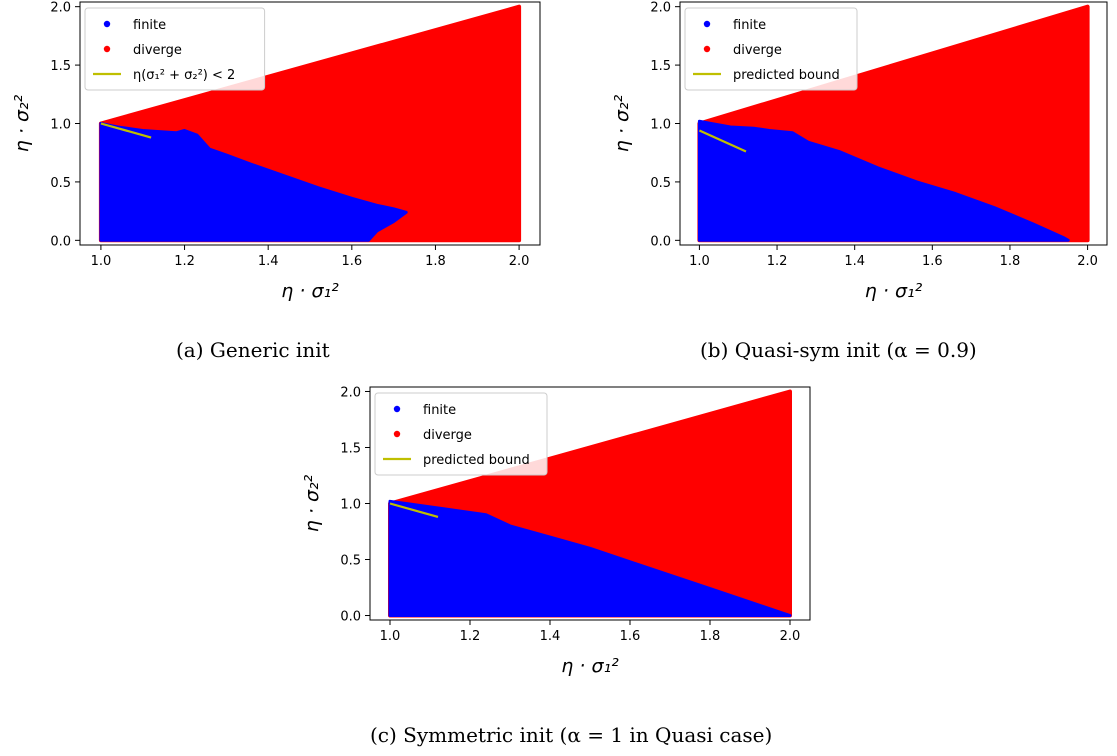  I want to click on caption-b: (b) Quasi-sym init (α = 0.9), so click(838, 350).